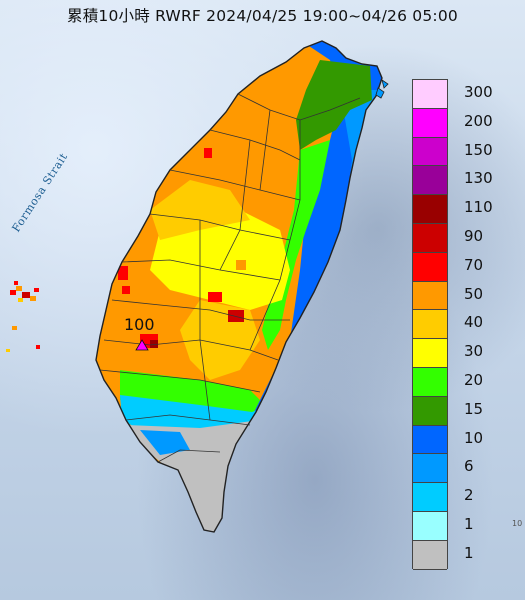 This screenshot has width=525, height=600. Describe the element at coordinates (142, 345) in the screenshot. I see `peak-marker-icon` at that location.